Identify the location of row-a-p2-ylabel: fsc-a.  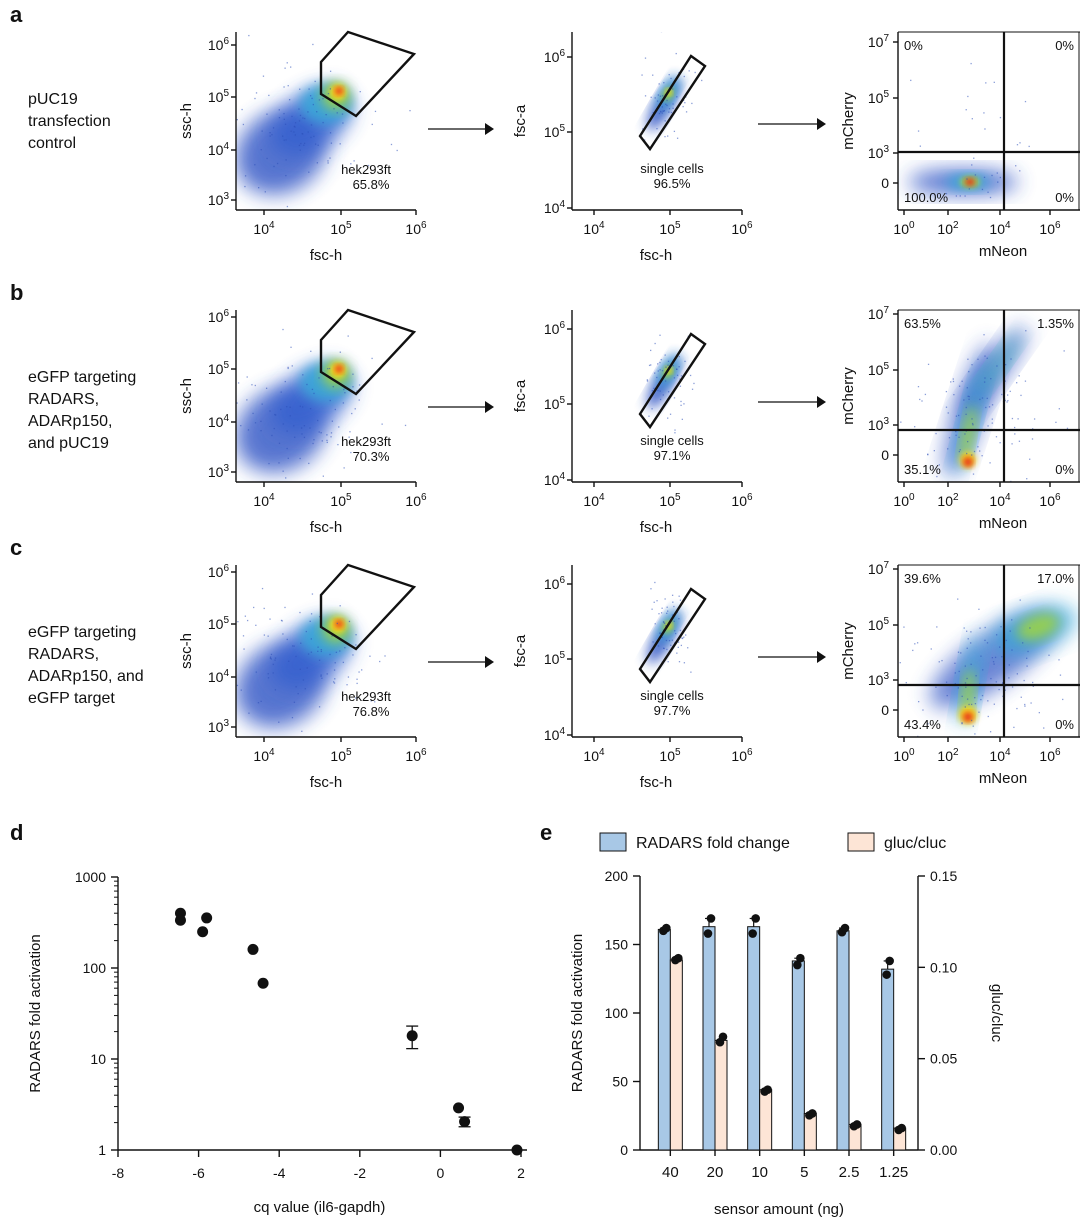
(520, 120).